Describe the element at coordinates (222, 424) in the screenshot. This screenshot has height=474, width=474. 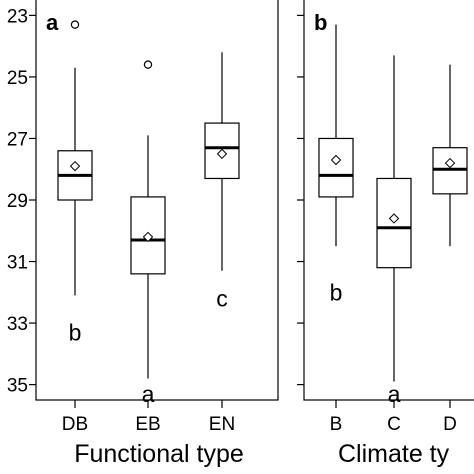
I see `x-tick-label: EN` at that location.